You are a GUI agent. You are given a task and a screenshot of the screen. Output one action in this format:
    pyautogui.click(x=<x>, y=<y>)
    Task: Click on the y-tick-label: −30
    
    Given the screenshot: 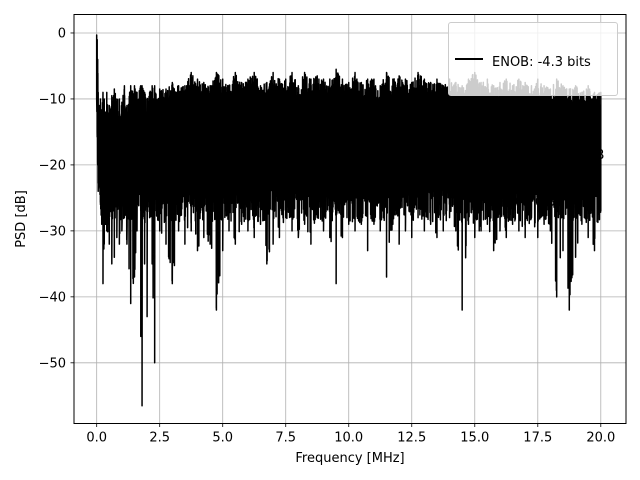 What is the action you would take?
    pyautogui.click(x=52, y=231)
    